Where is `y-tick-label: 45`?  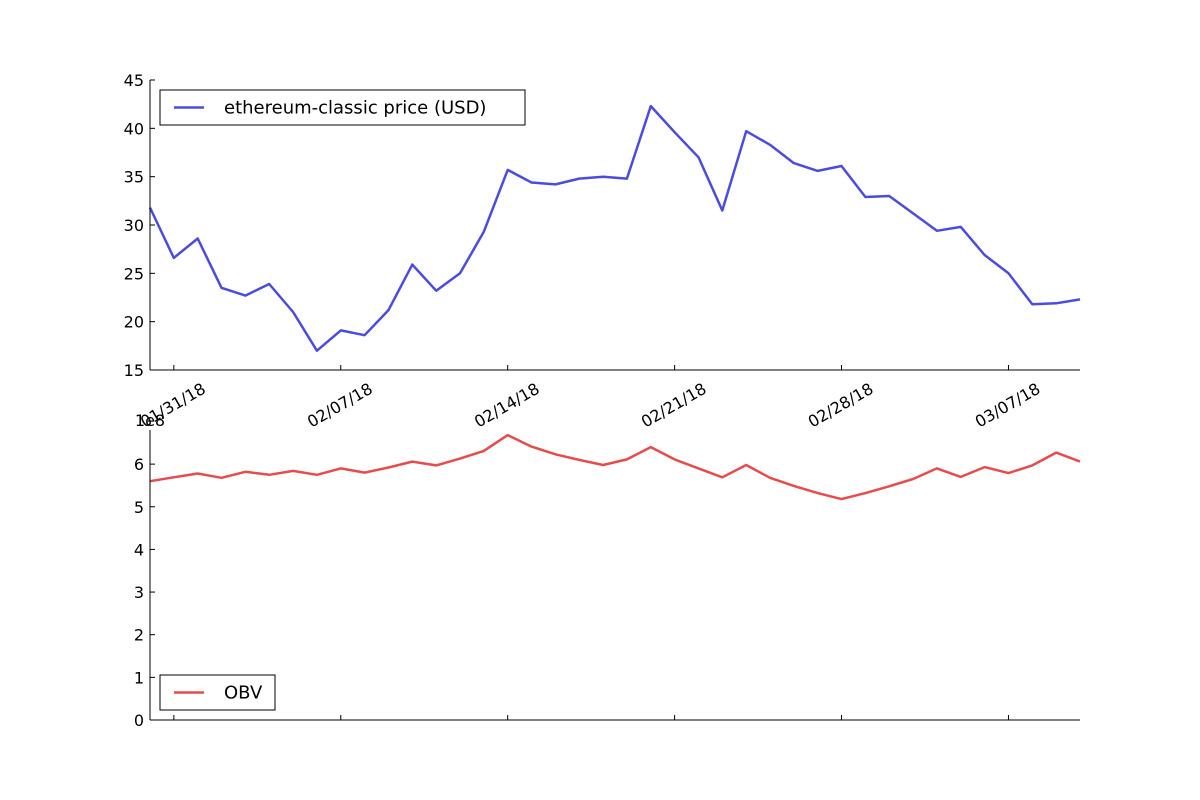 y-tick-label: 45 is located at coordinates (134, 80).